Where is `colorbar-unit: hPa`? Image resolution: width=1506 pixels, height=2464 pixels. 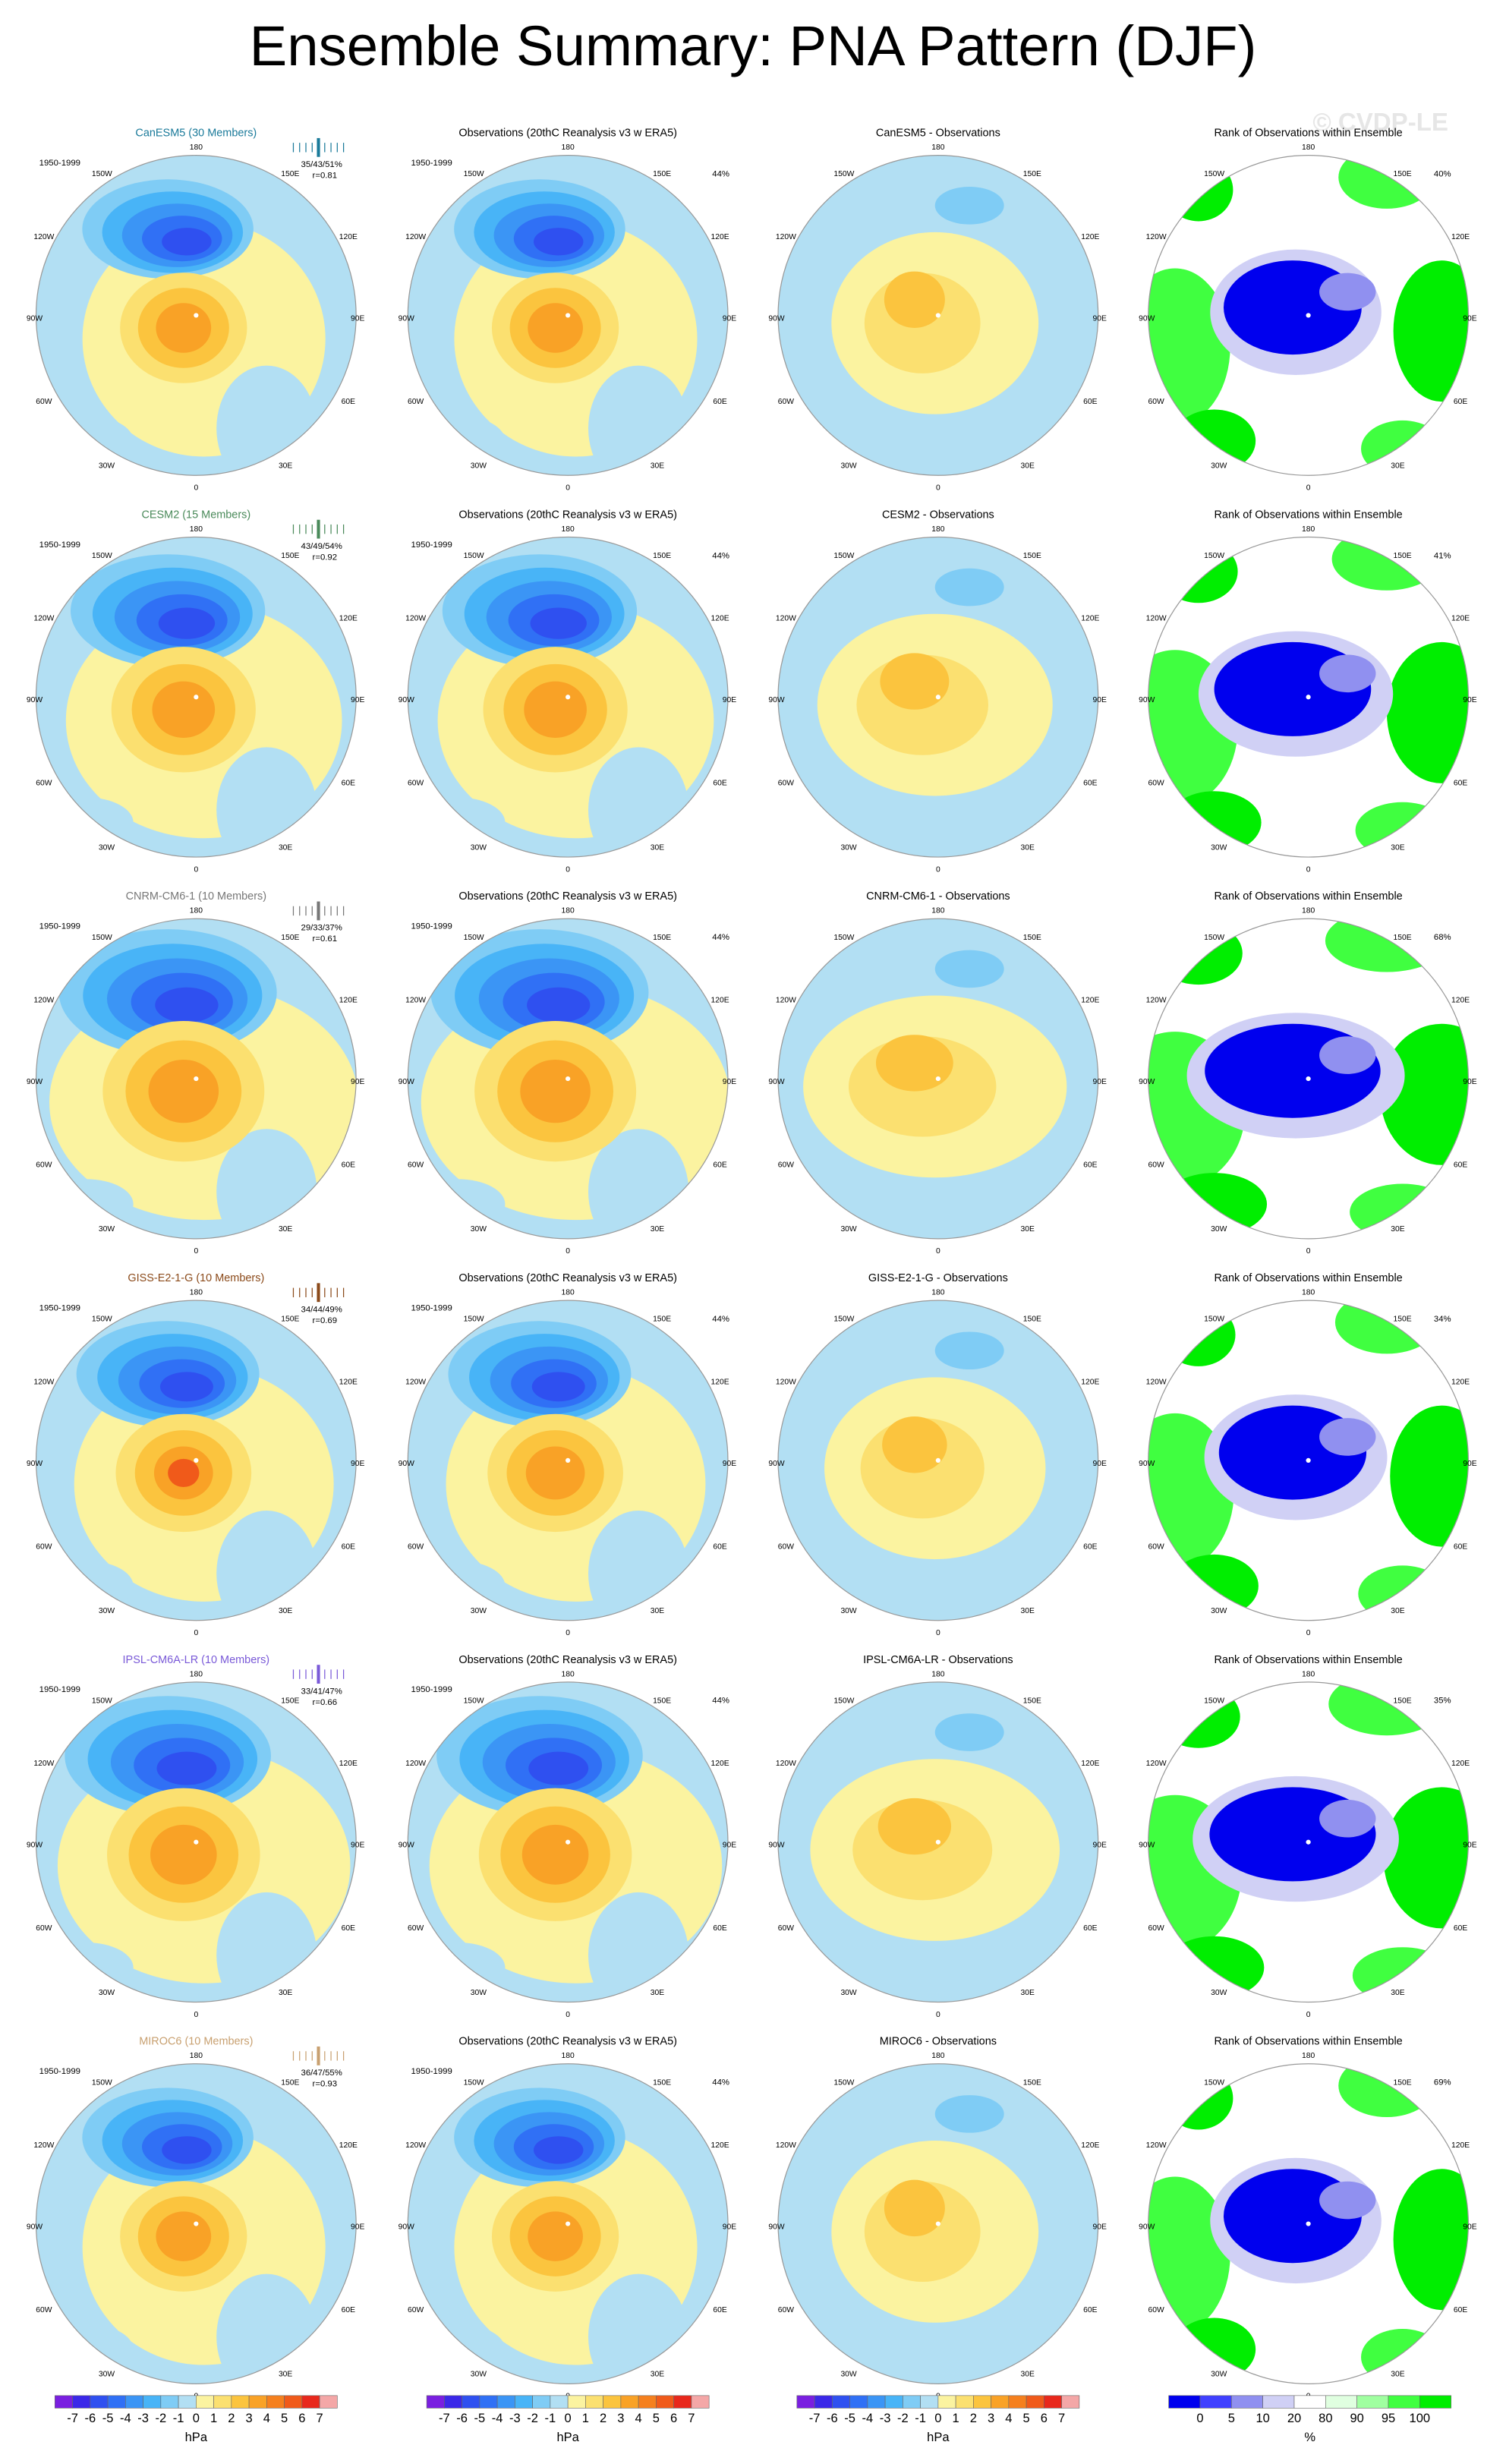 colorbar-unit: hPa is located at coordinates (938, 2437).